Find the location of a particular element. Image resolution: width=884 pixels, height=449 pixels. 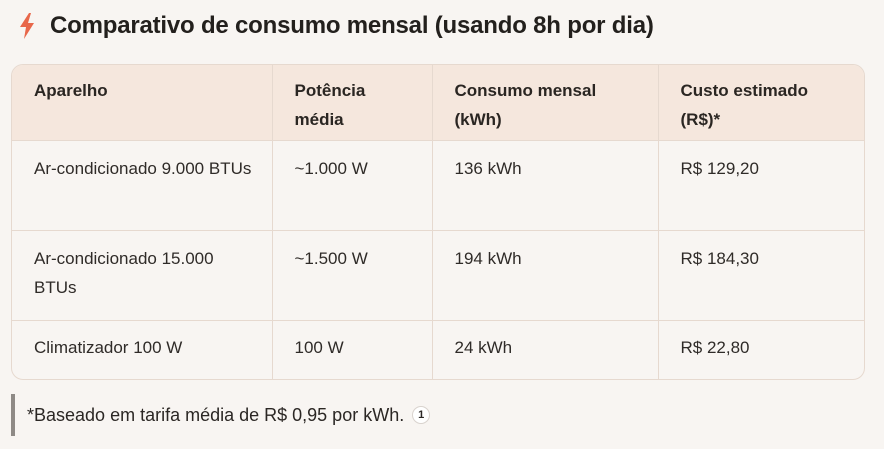

cell-consumo: 194 kWh is located at coordinates (545, 275).